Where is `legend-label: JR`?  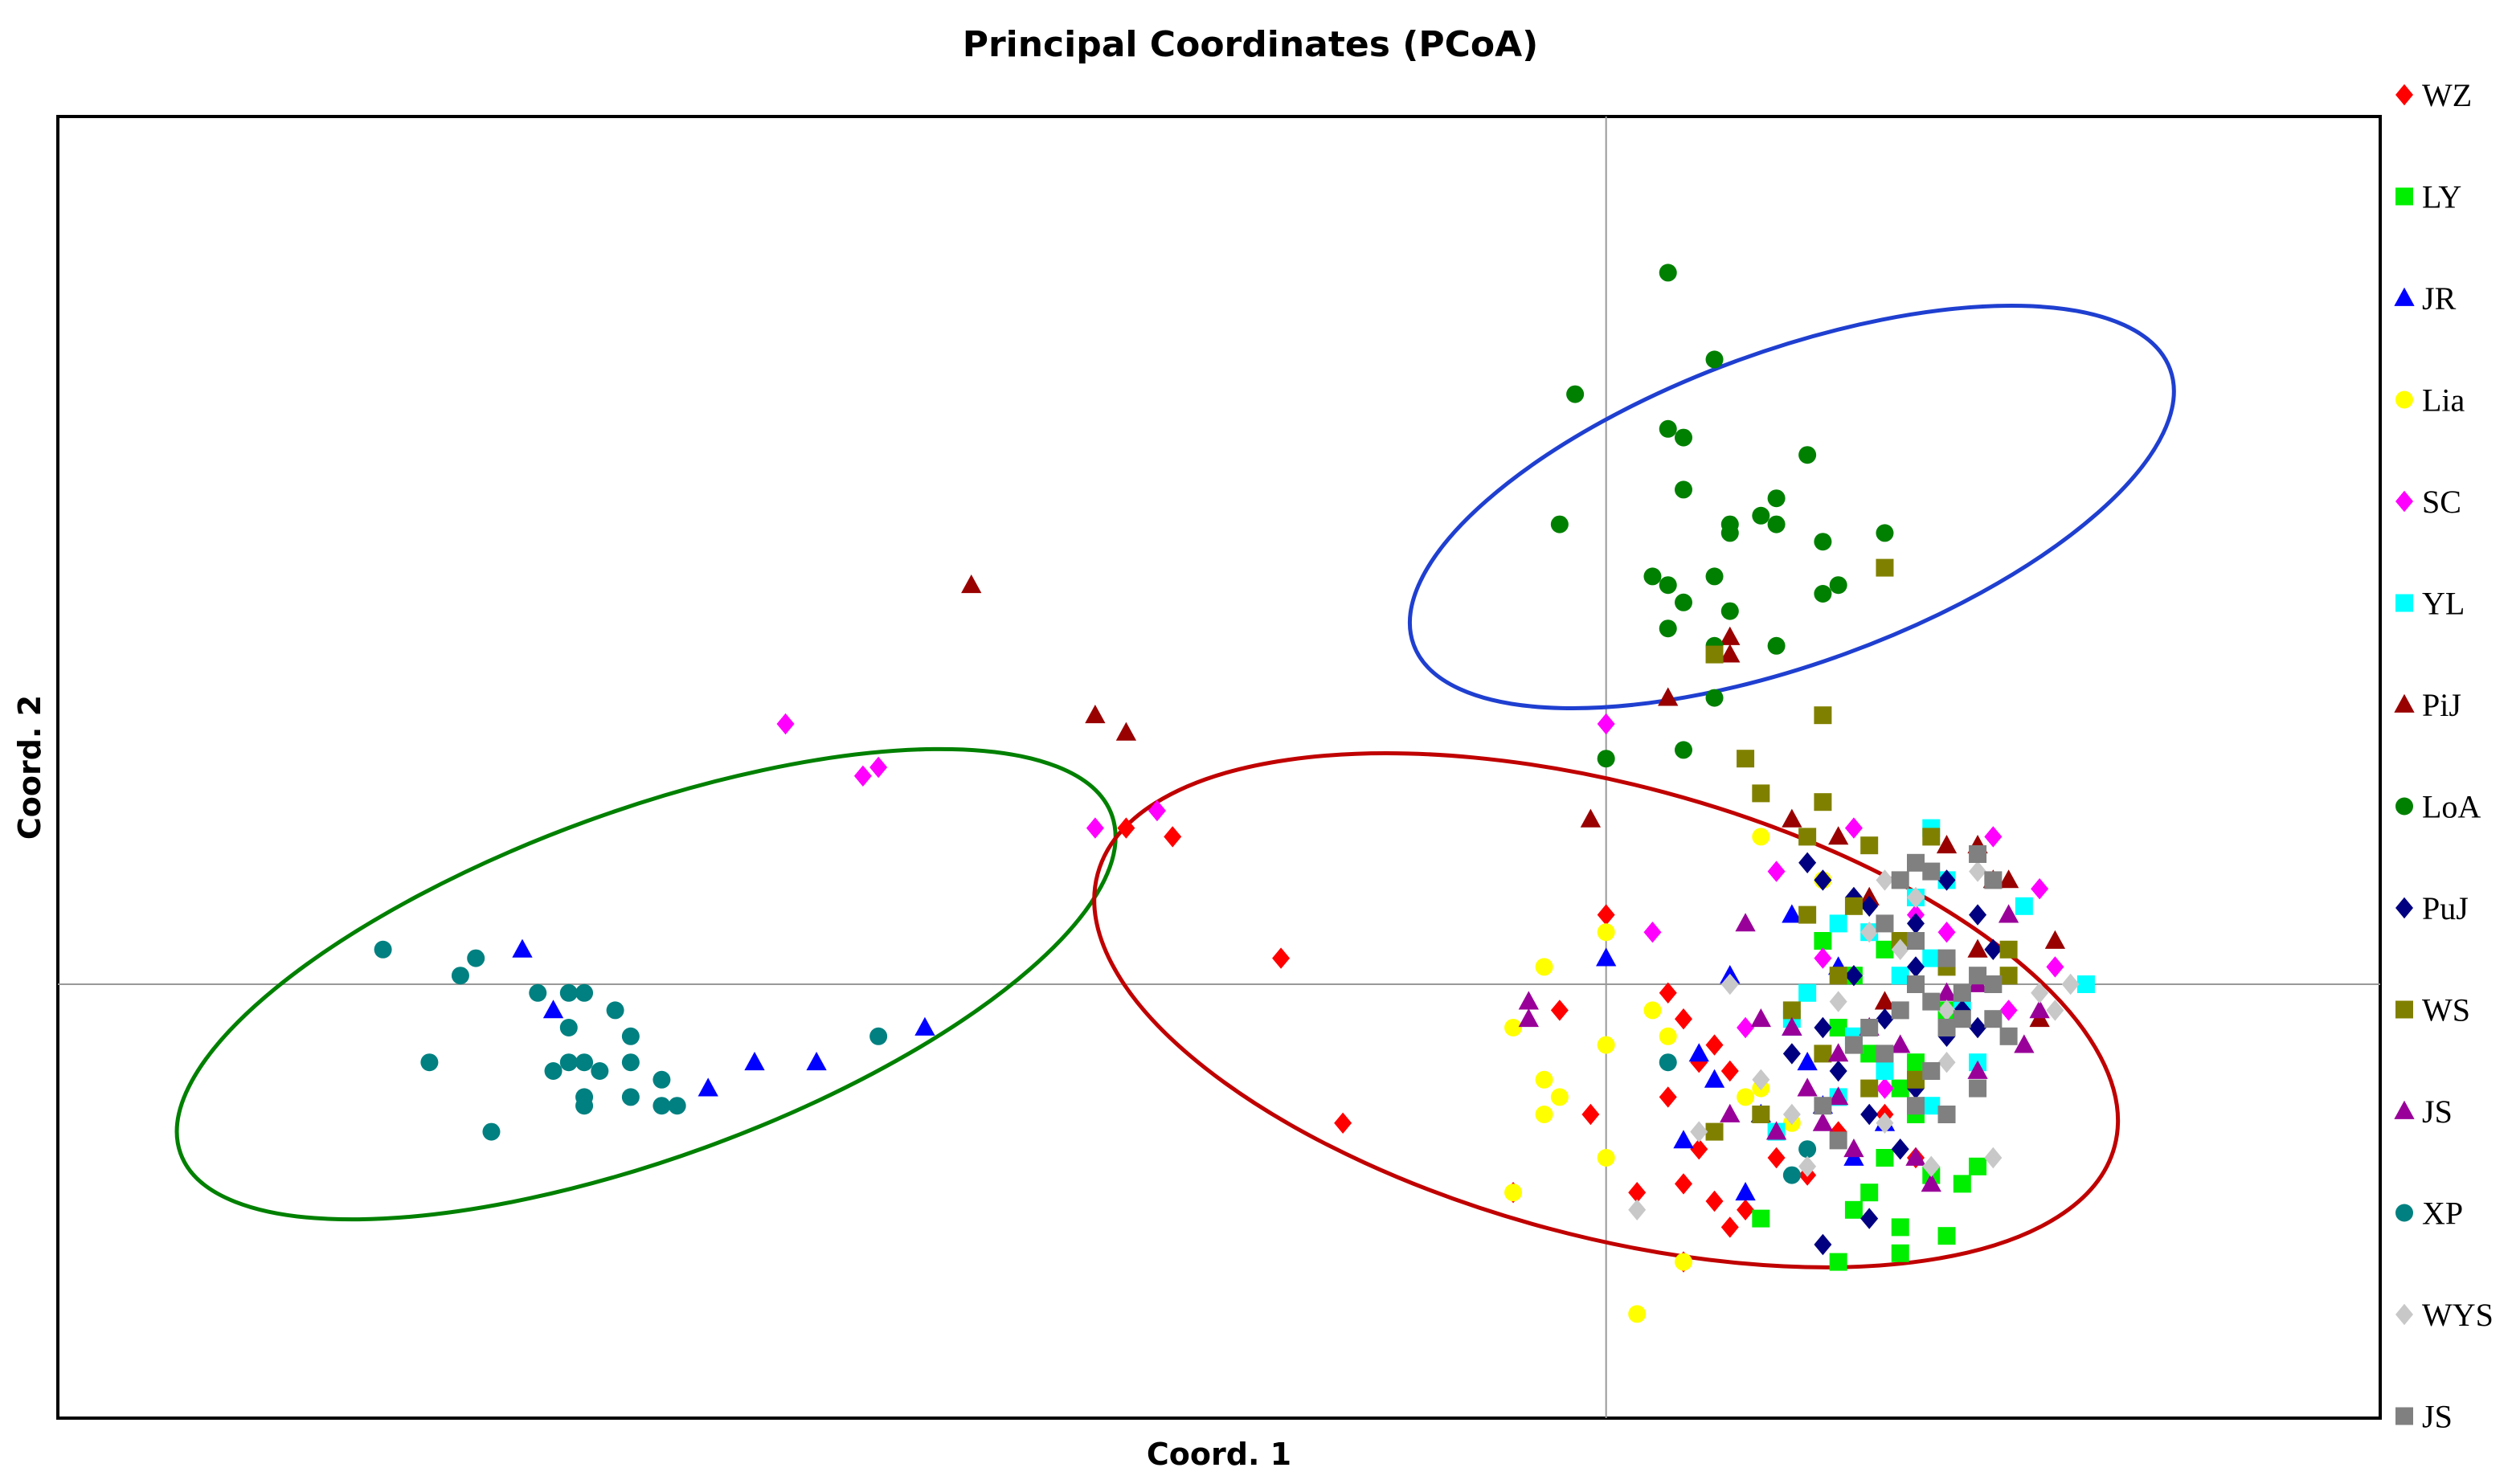
legend-label: JR is located at coordinates (2439, 298).